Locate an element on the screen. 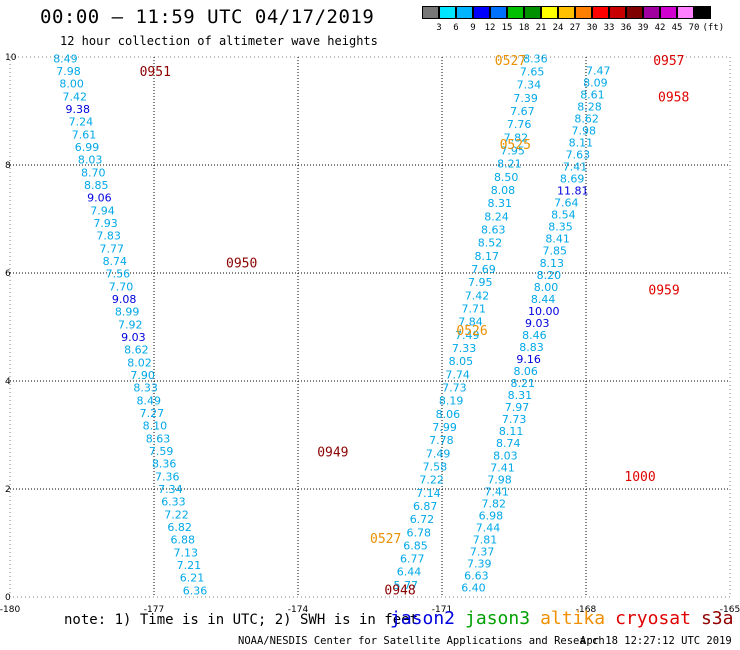 Image resolution: width=740 pixels, height=650 pixels. swh-value-middle-track: 7.69 is located at coordinates (483, 269).